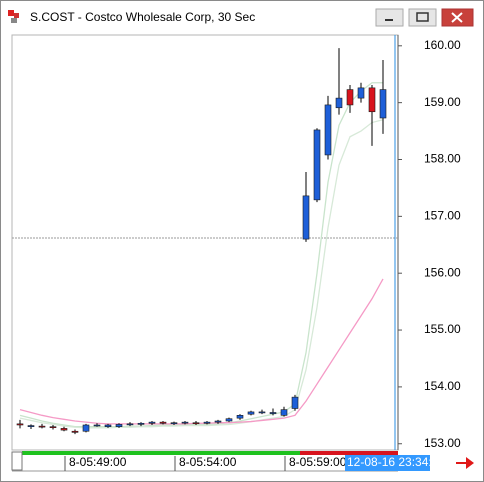  What do you see at coordinates (389, 17) in the screenshot?
I see `minimize-button` at bounding box center [389, 17].